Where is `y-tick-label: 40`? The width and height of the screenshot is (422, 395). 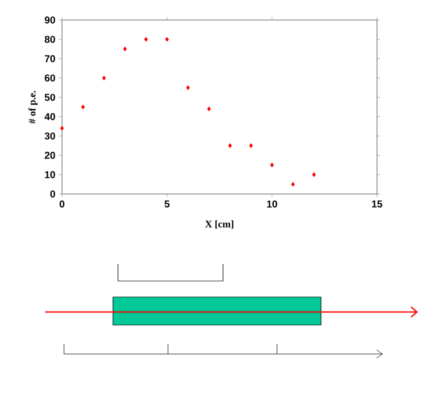
y-tick-label: 40 is located at coordinates (50, 116).